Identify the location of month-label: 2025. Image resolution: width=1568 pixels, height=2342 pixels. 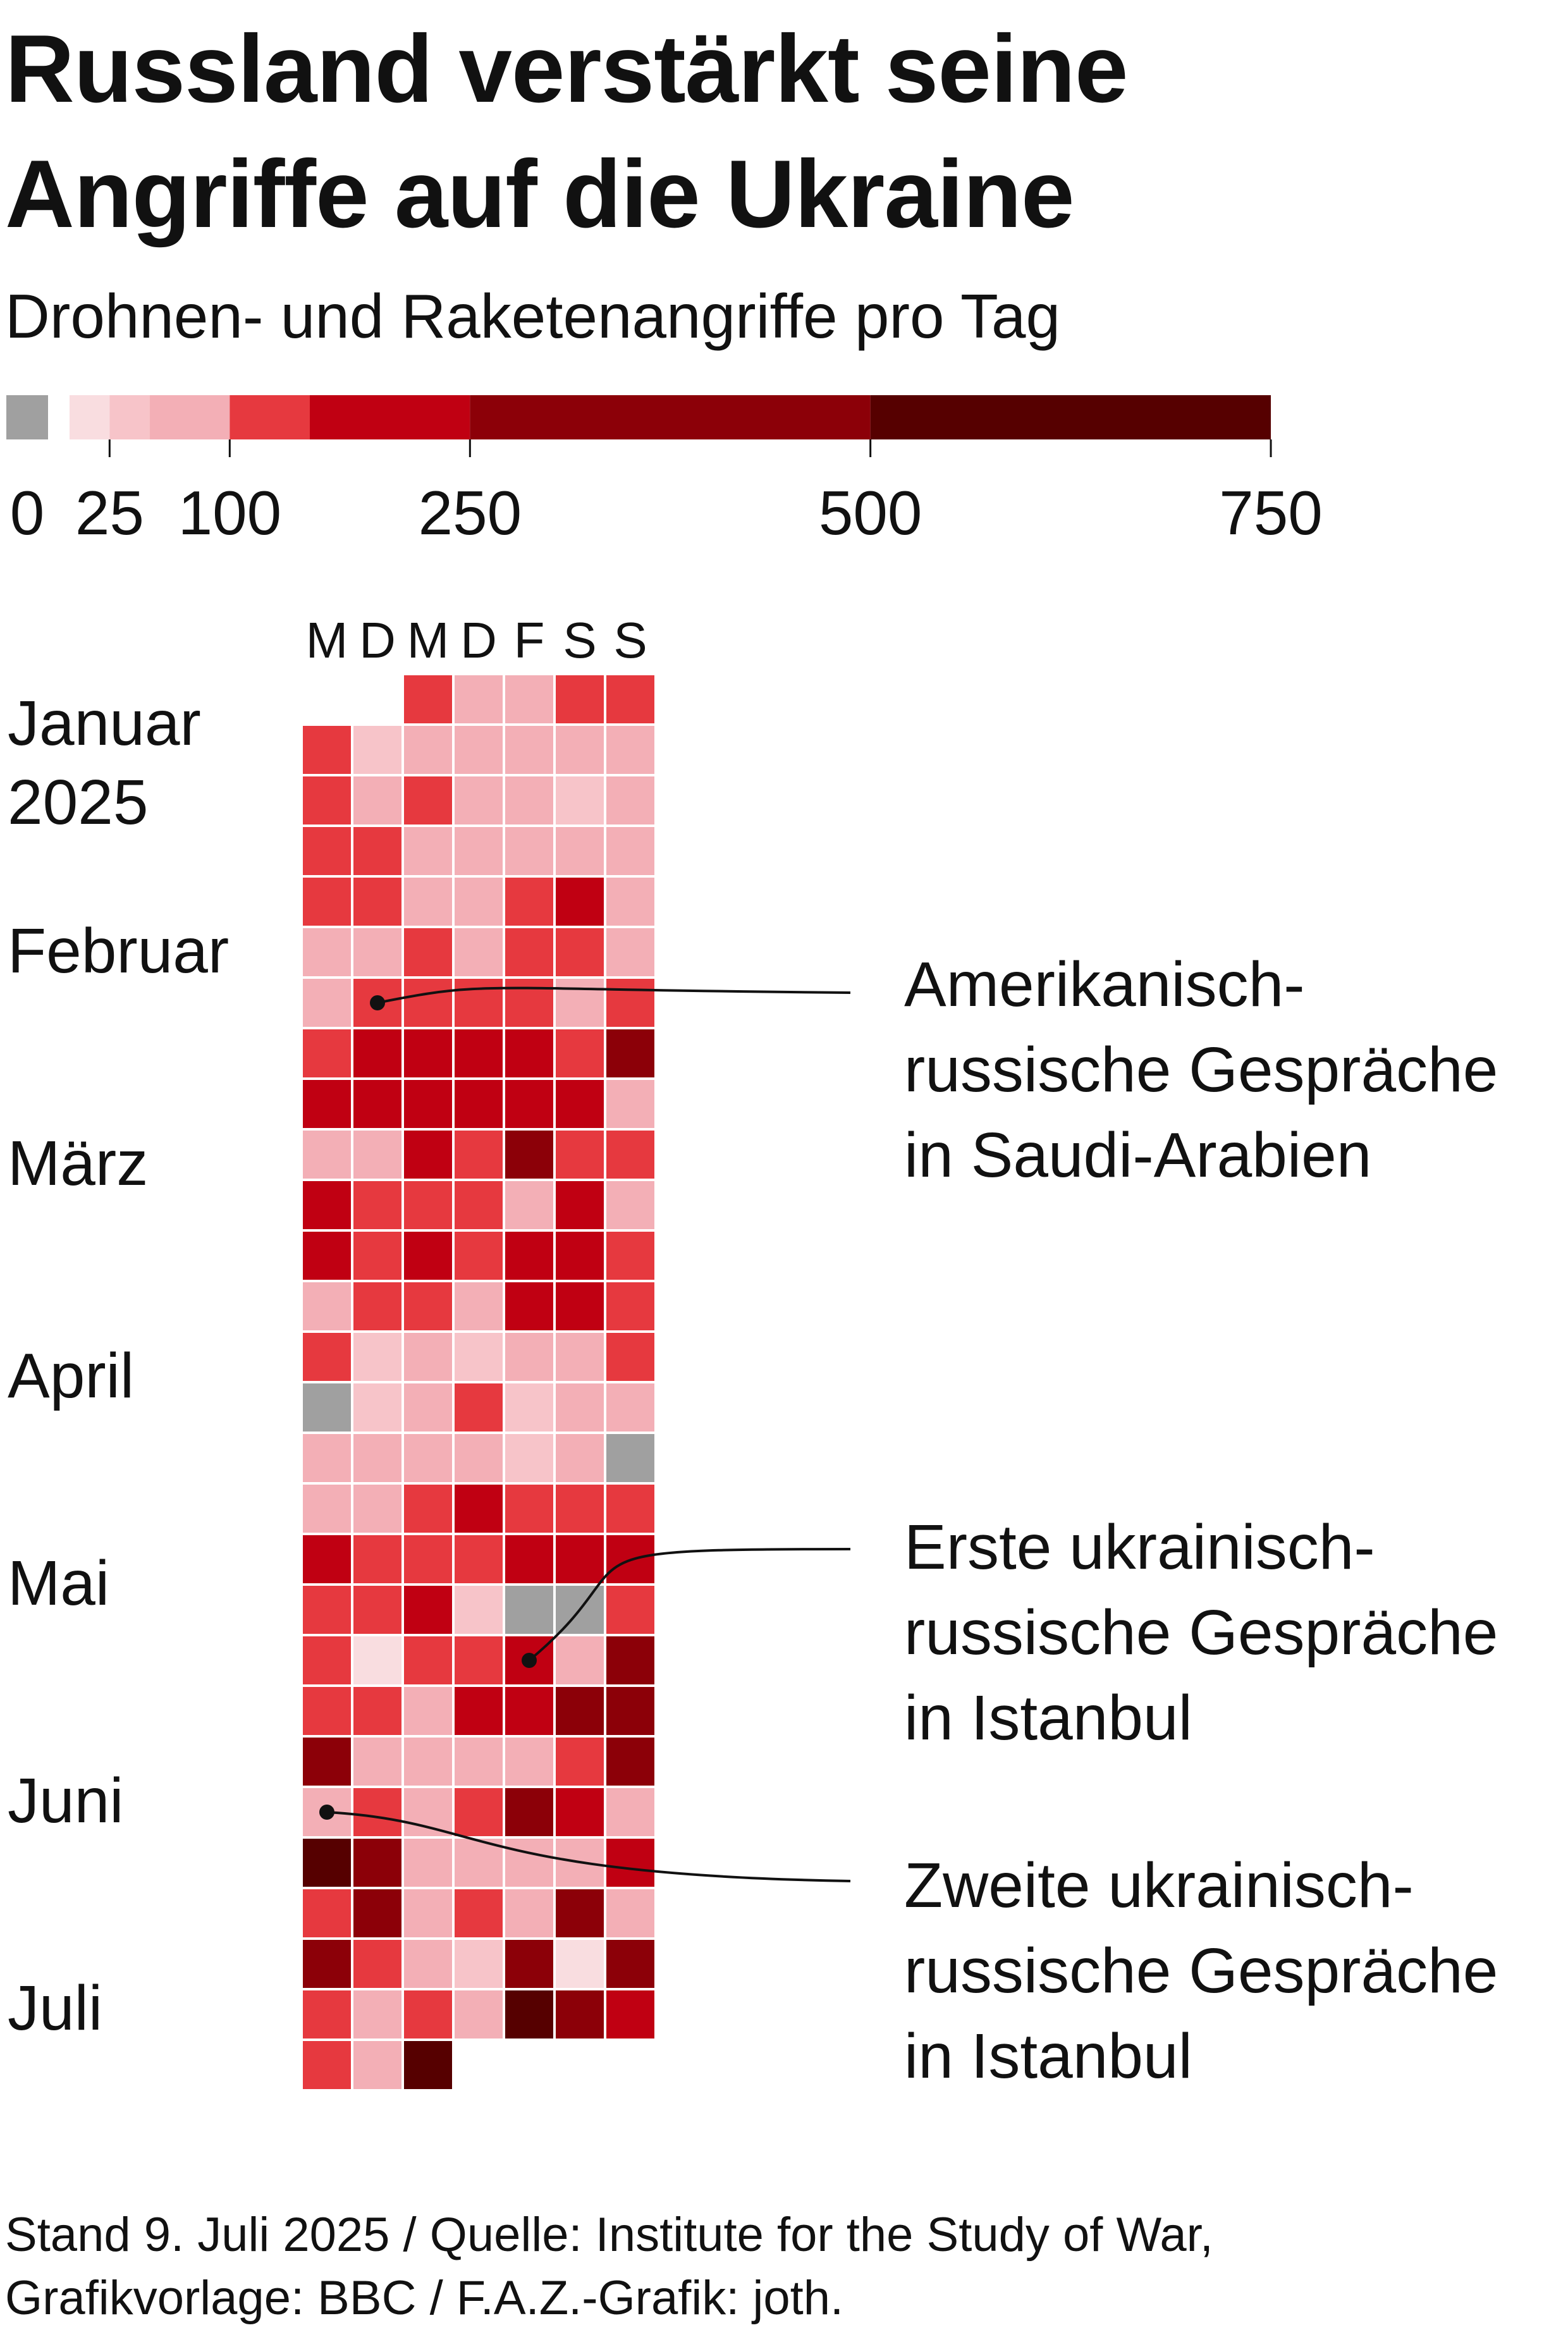
(78, 802).